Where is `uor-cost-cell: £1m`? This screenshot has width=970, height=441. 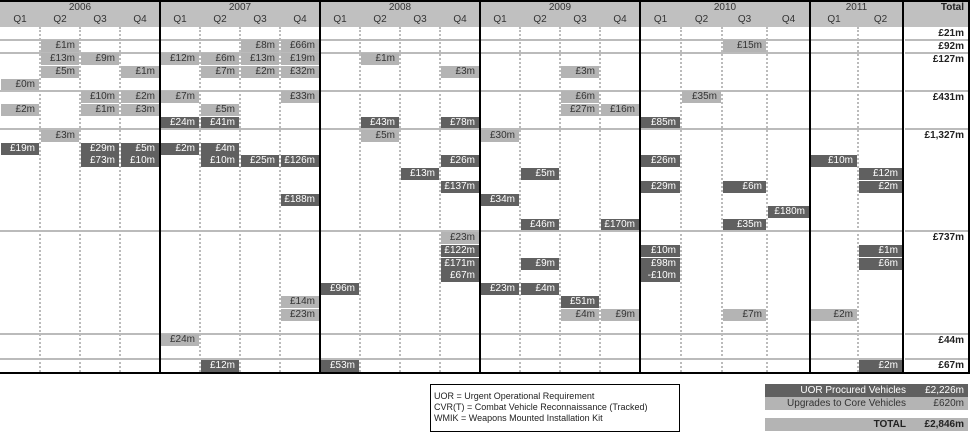
uor-cost-cell: £1m is located at coordinates (880, 250).